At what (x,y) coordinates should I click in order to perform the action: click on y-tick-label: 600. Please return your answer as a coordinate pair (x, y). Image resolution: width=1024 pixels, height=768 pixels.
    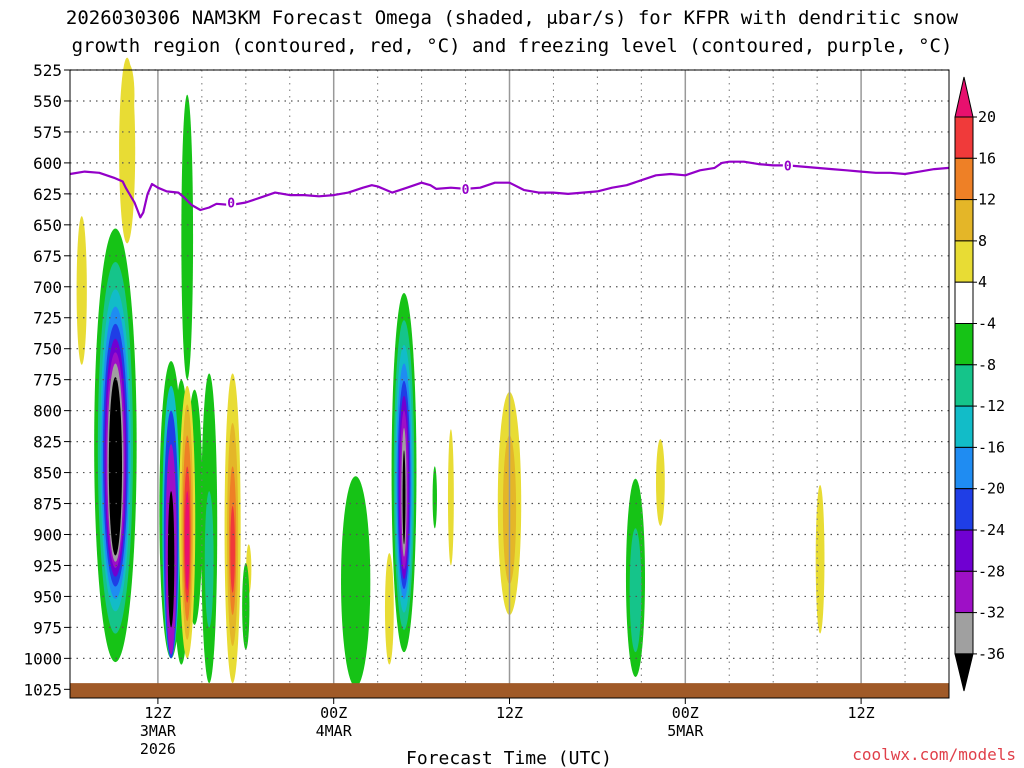
    Looking at the image, I should click on (47, 163).